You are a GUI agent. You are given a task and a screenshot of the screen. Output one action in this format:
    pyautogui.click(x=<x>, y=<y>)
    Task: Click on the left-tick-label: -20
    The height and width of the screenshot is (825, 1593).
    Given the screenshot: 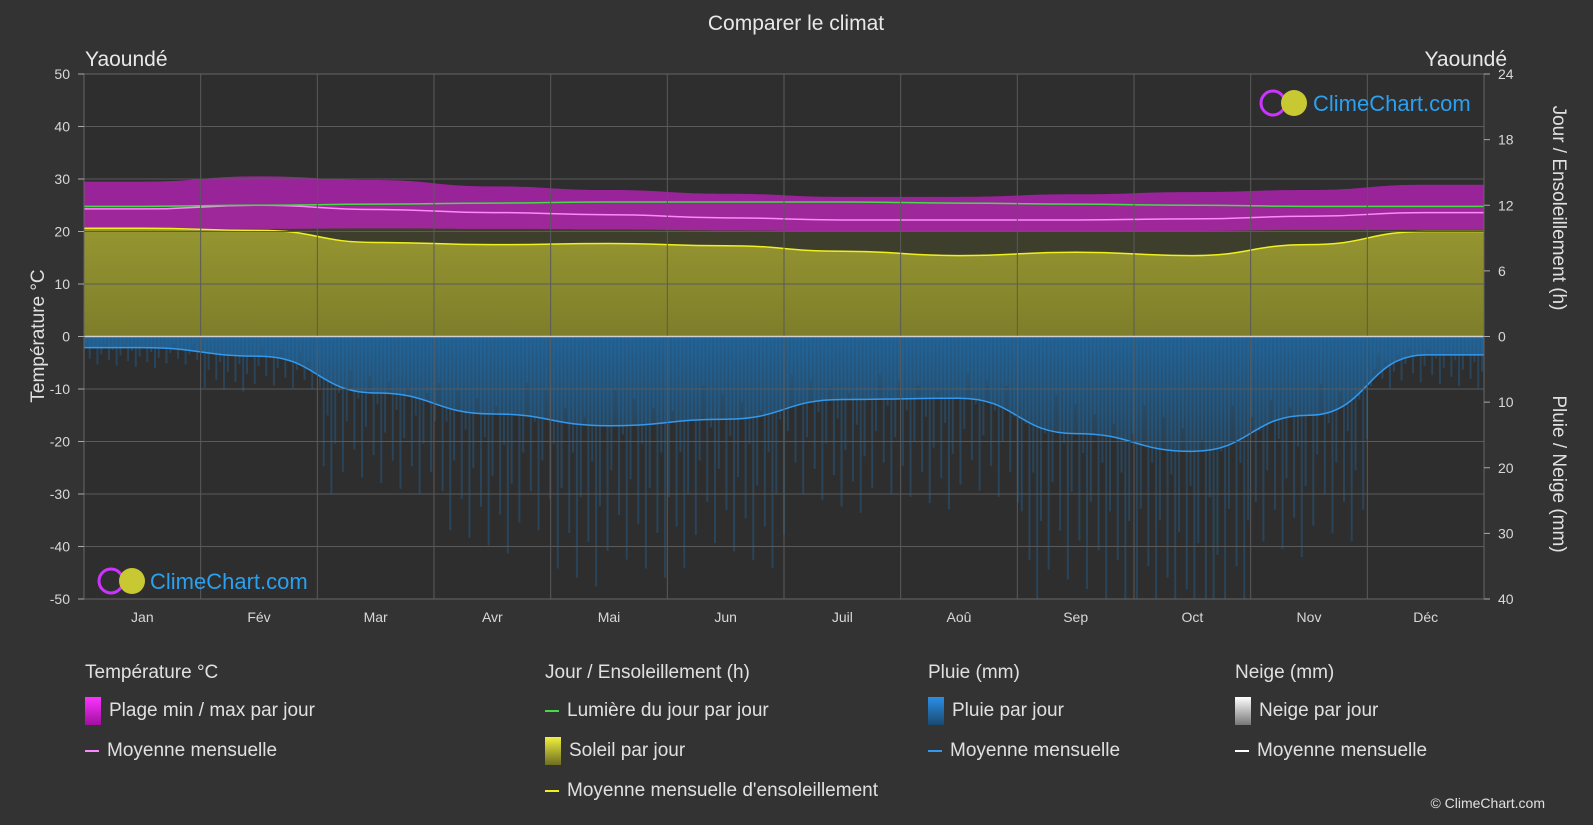 What is the action you would take?
    pyautogui.click(x=60, y=442)
    